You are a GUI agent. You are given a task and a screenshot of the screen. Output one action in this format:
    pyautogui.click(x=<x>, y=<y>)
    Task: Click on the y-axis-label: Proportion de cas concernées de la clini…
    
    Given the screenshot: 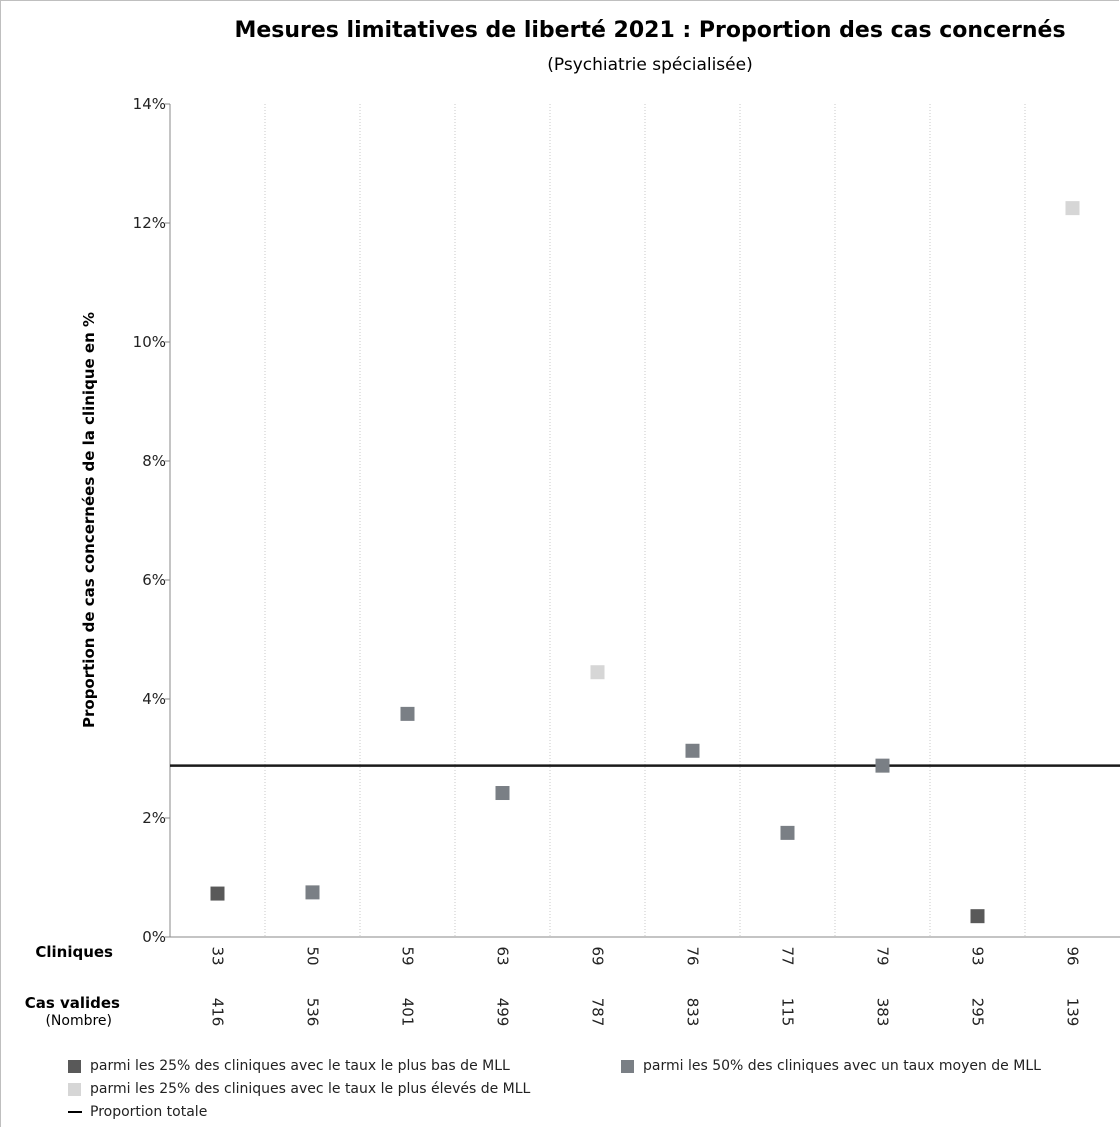 What is the action you would take?
    pyautogui.click(x=89, y=520)
    